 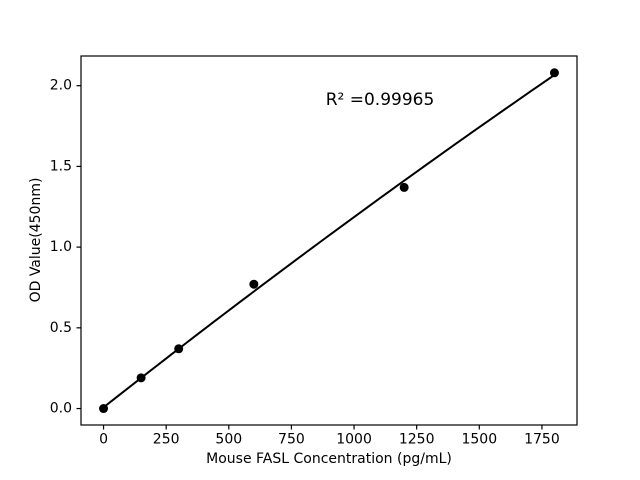 I want to click on y-tick-label: 2.0, so click(x=61, y=86).